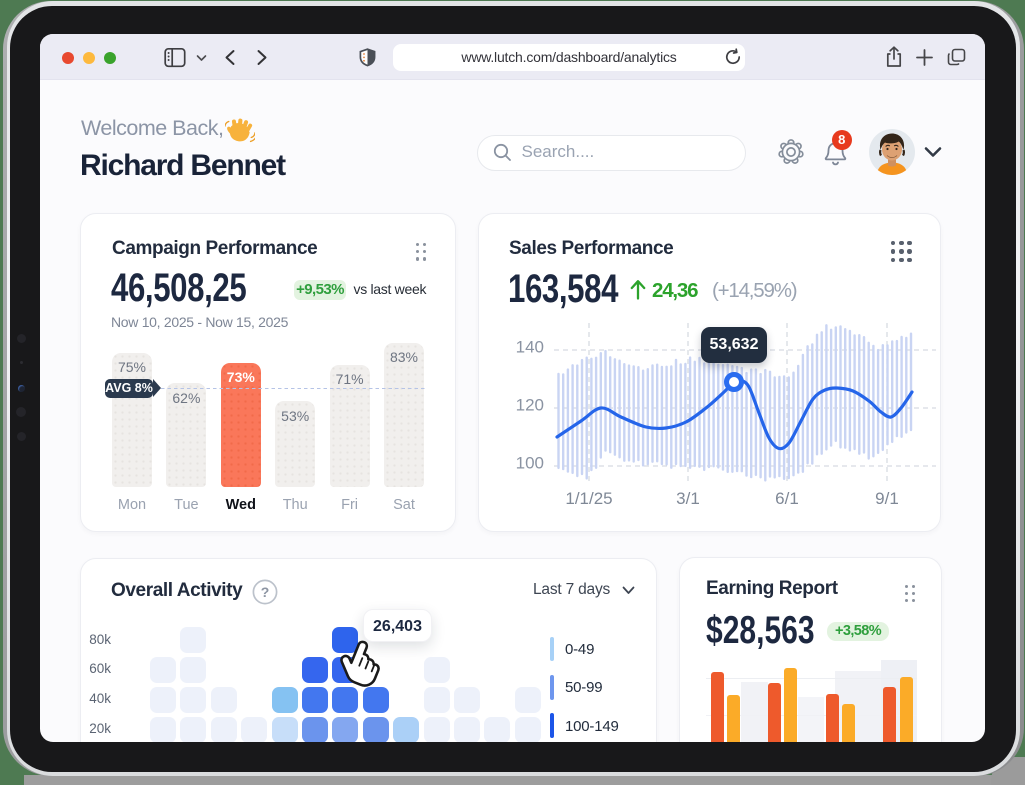  What do you see at coordinates (530, 405) in the screenshot?
I see `svg-text: 120` at bounding box center [530, 405].